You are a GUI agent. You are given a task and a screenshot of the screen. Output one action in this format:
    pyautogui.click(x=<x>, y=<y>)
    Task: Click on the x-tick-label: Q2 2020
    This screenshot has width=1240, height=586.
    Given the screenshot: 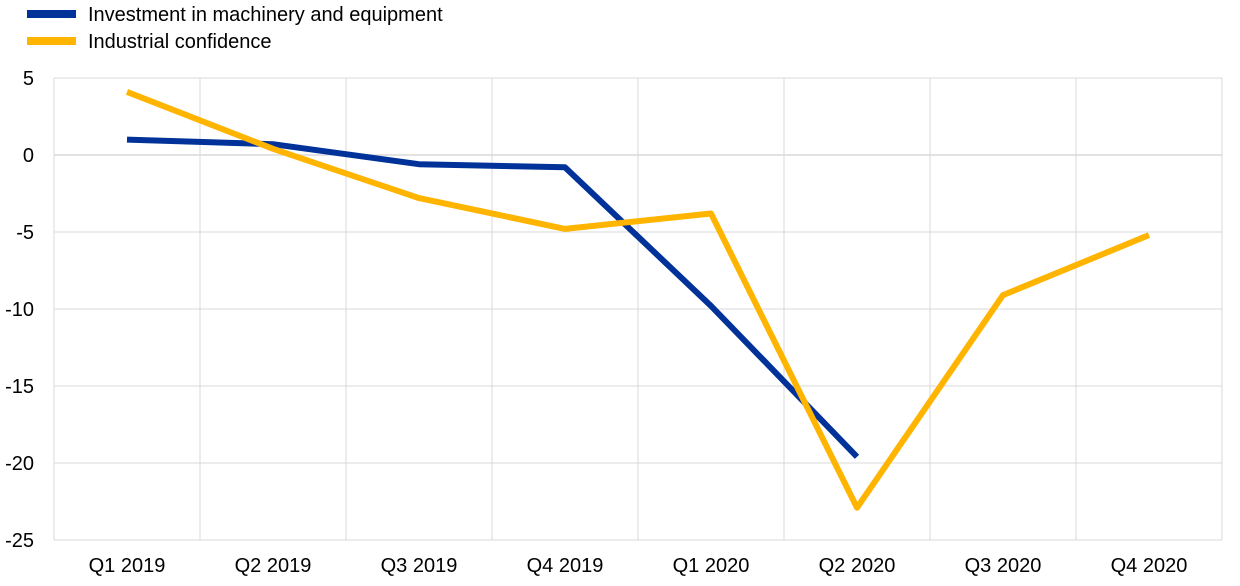 What is the action you would take?
    pyautogui.click(x=857, y=566)
    